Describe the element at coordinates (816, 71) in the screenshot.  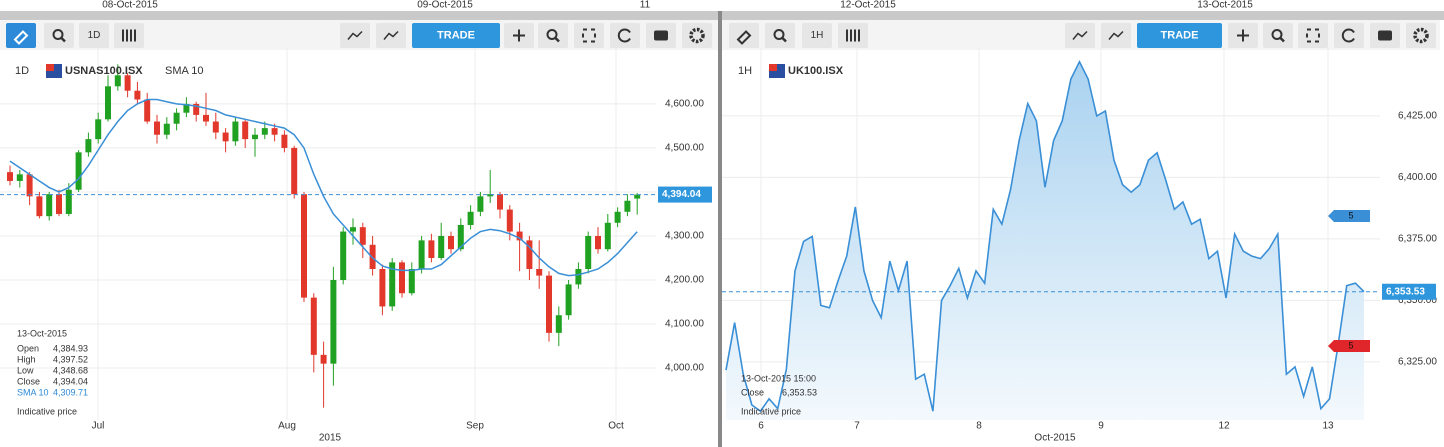
I see `legend-symbol: UK100.ISX` at that location.